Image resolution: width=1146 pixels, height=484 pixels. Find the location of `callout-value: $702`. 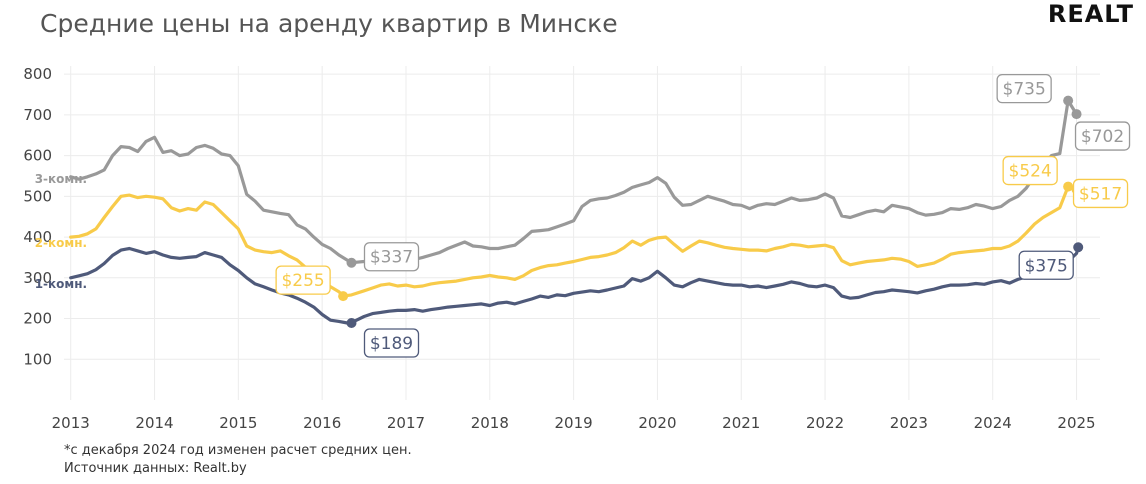

callout-value: $702 is located at coordinates (1102, 137).